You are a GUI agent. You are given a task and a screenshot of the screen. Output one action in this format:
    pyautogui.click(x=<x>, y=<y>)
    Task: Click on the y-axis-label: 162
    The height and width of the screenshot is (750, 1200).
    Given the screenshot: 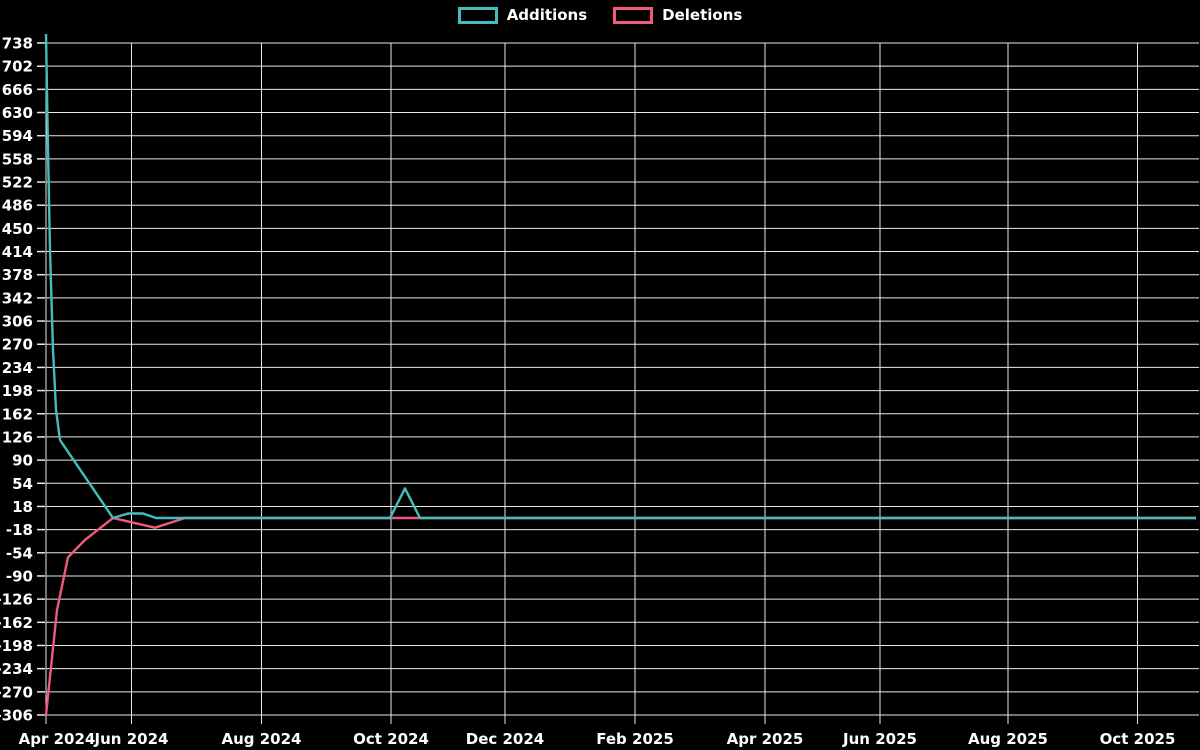 What is the action you would take?
    pyautogui.click(x=17, y=414)
    